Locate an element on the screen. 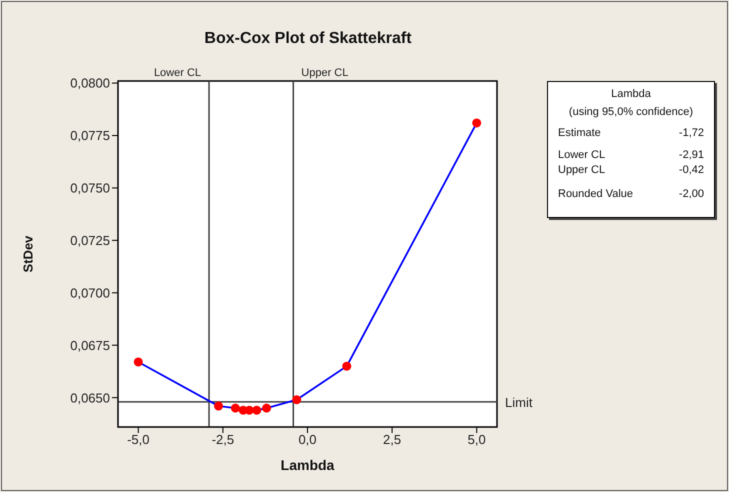 The height and width of the screenshot is (492, 729). x-tick-label: 5,0 is located at coordinates (477, 440).